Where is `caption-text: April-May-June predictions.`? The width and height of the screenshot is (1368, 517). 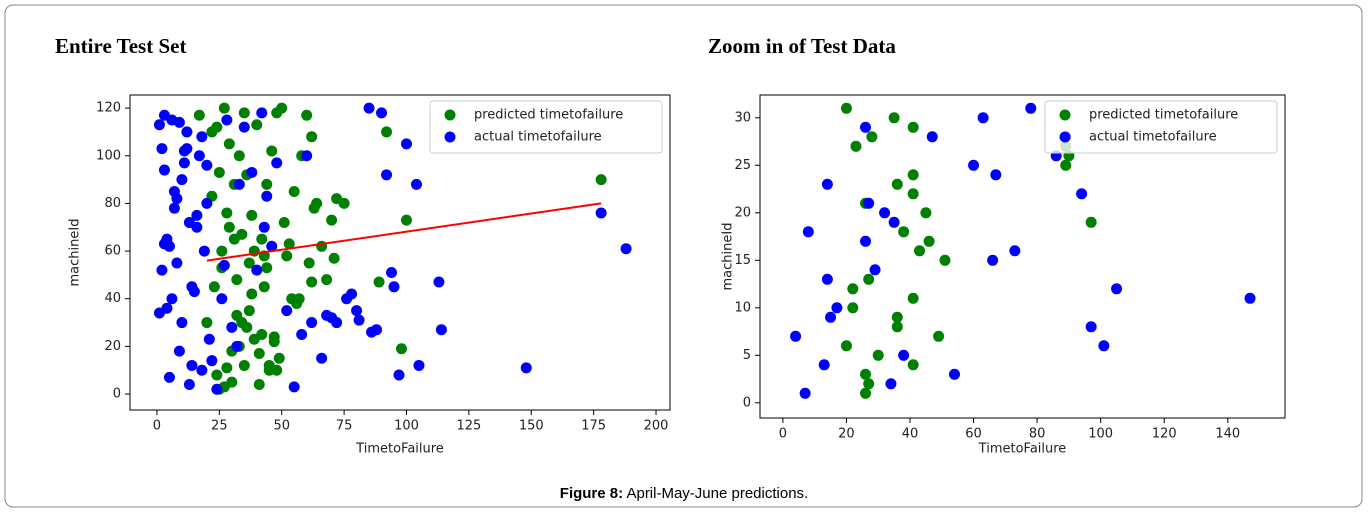
caption-text: April-May-June predictions. is located at coordinates (717, 493).